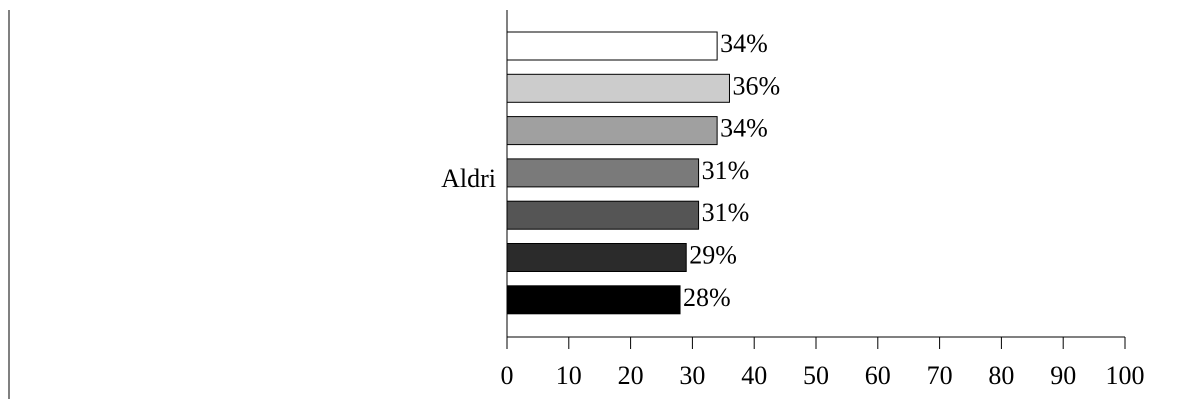 The image size is (1204, 409). Describe the element at coordinates (754, 375) in the screenshot. I see `x-tick-label: 40` at that location.